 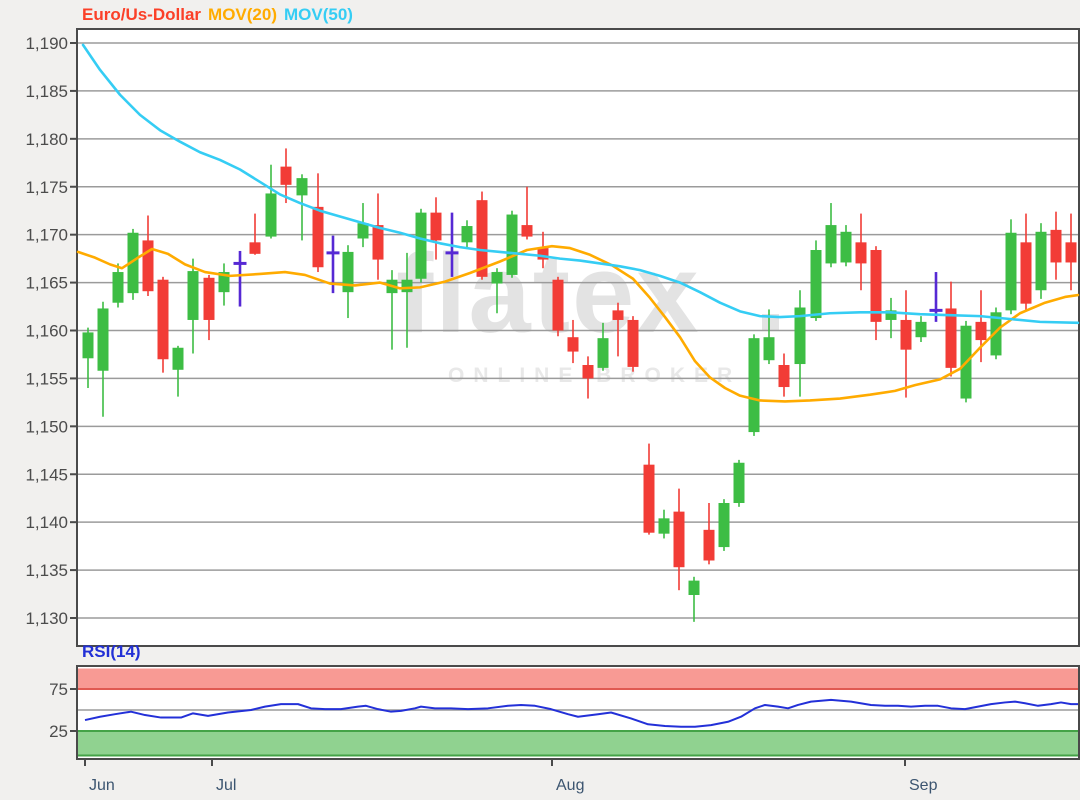 I want to click on x-tick-label: Sep, so click(x=923, y=785).